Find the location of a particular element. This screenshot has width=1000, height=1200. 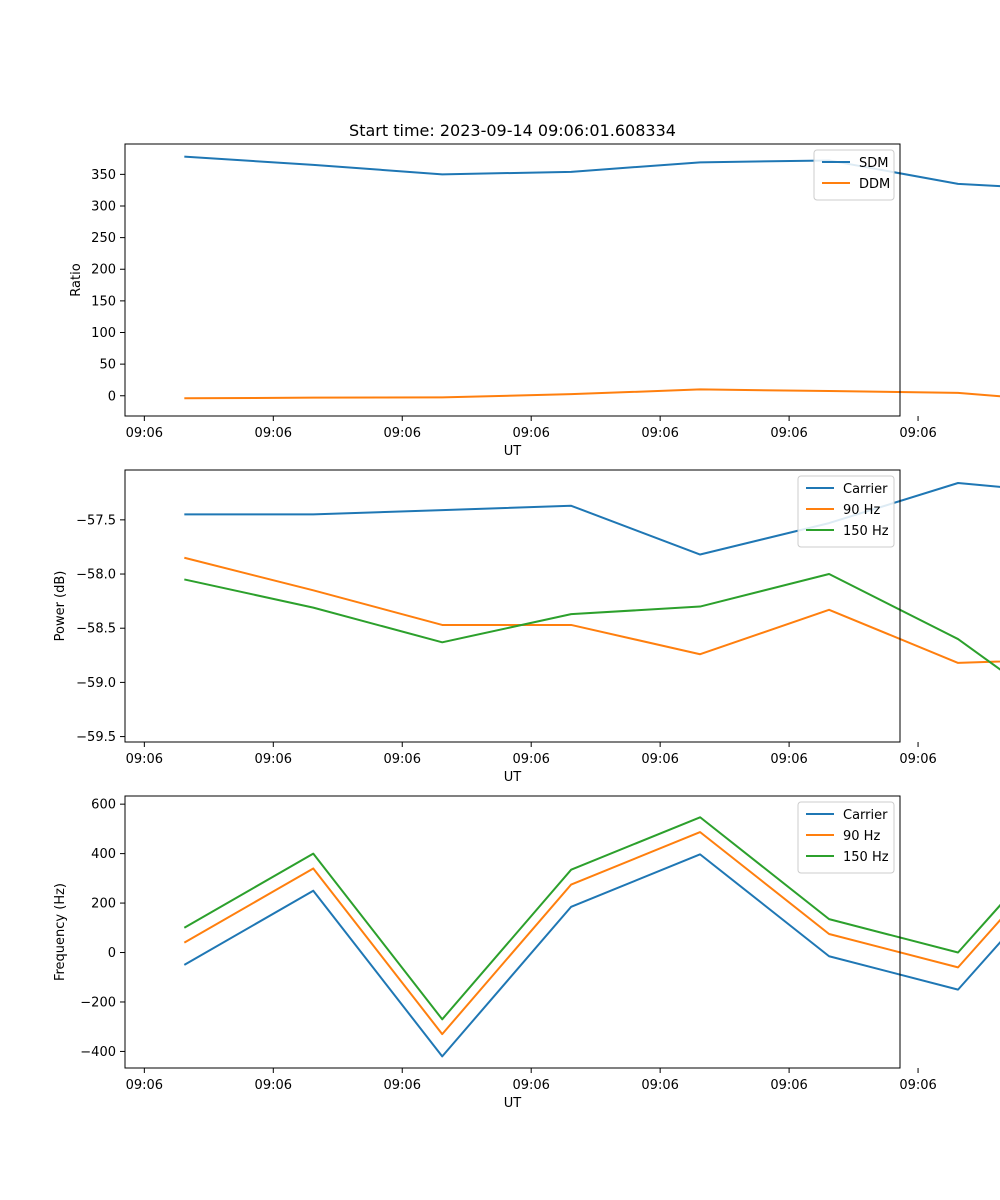

y-tick-label: −57.5 is located at coordinates (96, 520).